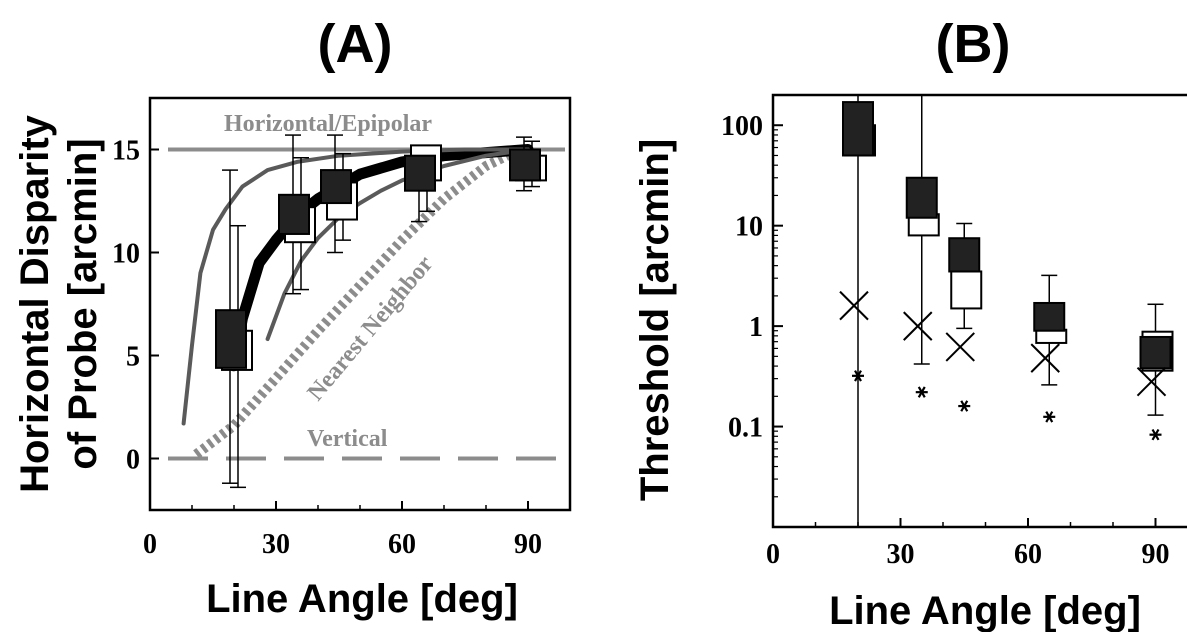 This screenshot has height=632, width=1187. Describe the element at coordinates (328, 124) in the screenshot. I see `horizontal-epipolar-label: Horizontal/Epipolar` at that location.